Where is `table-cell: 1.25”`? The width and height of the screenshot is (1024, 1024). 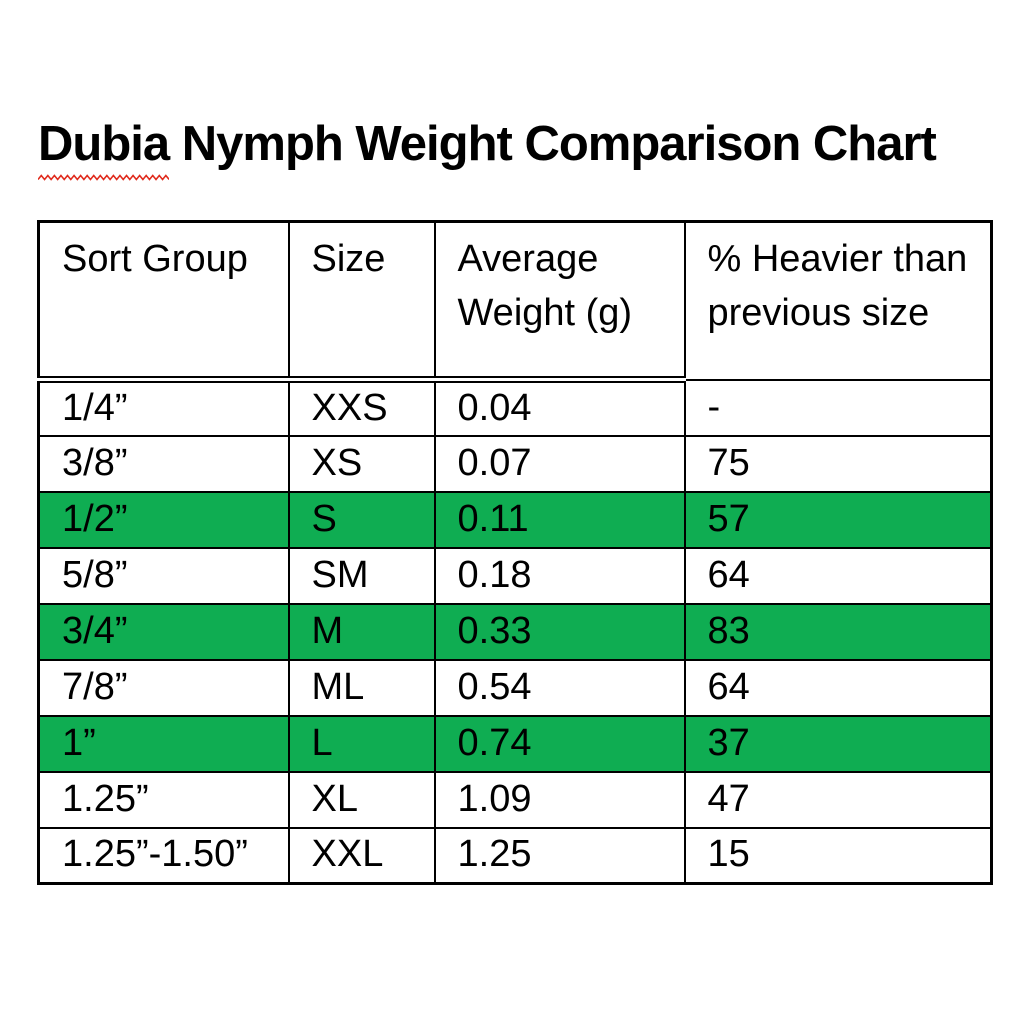
table-cell: 1.25” is located at coordinates (163, 799).